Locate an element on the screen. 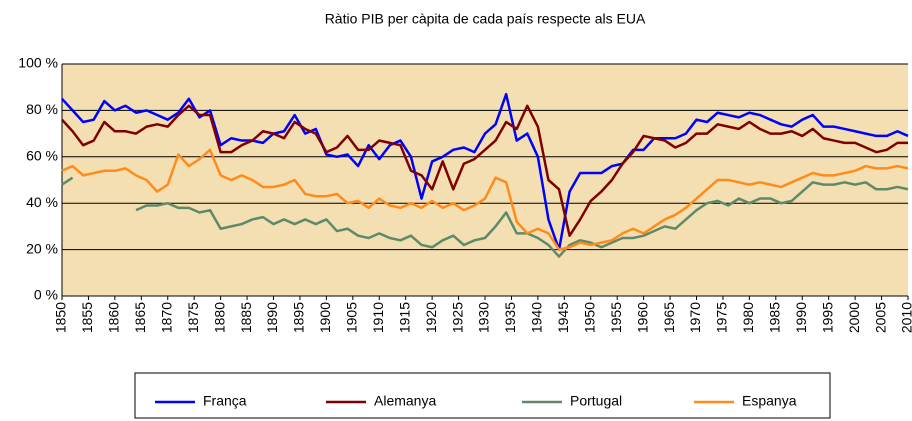 This screenshot has height=421, width=912. x-tick-label: 1945 is located at coordinates (563, 317).